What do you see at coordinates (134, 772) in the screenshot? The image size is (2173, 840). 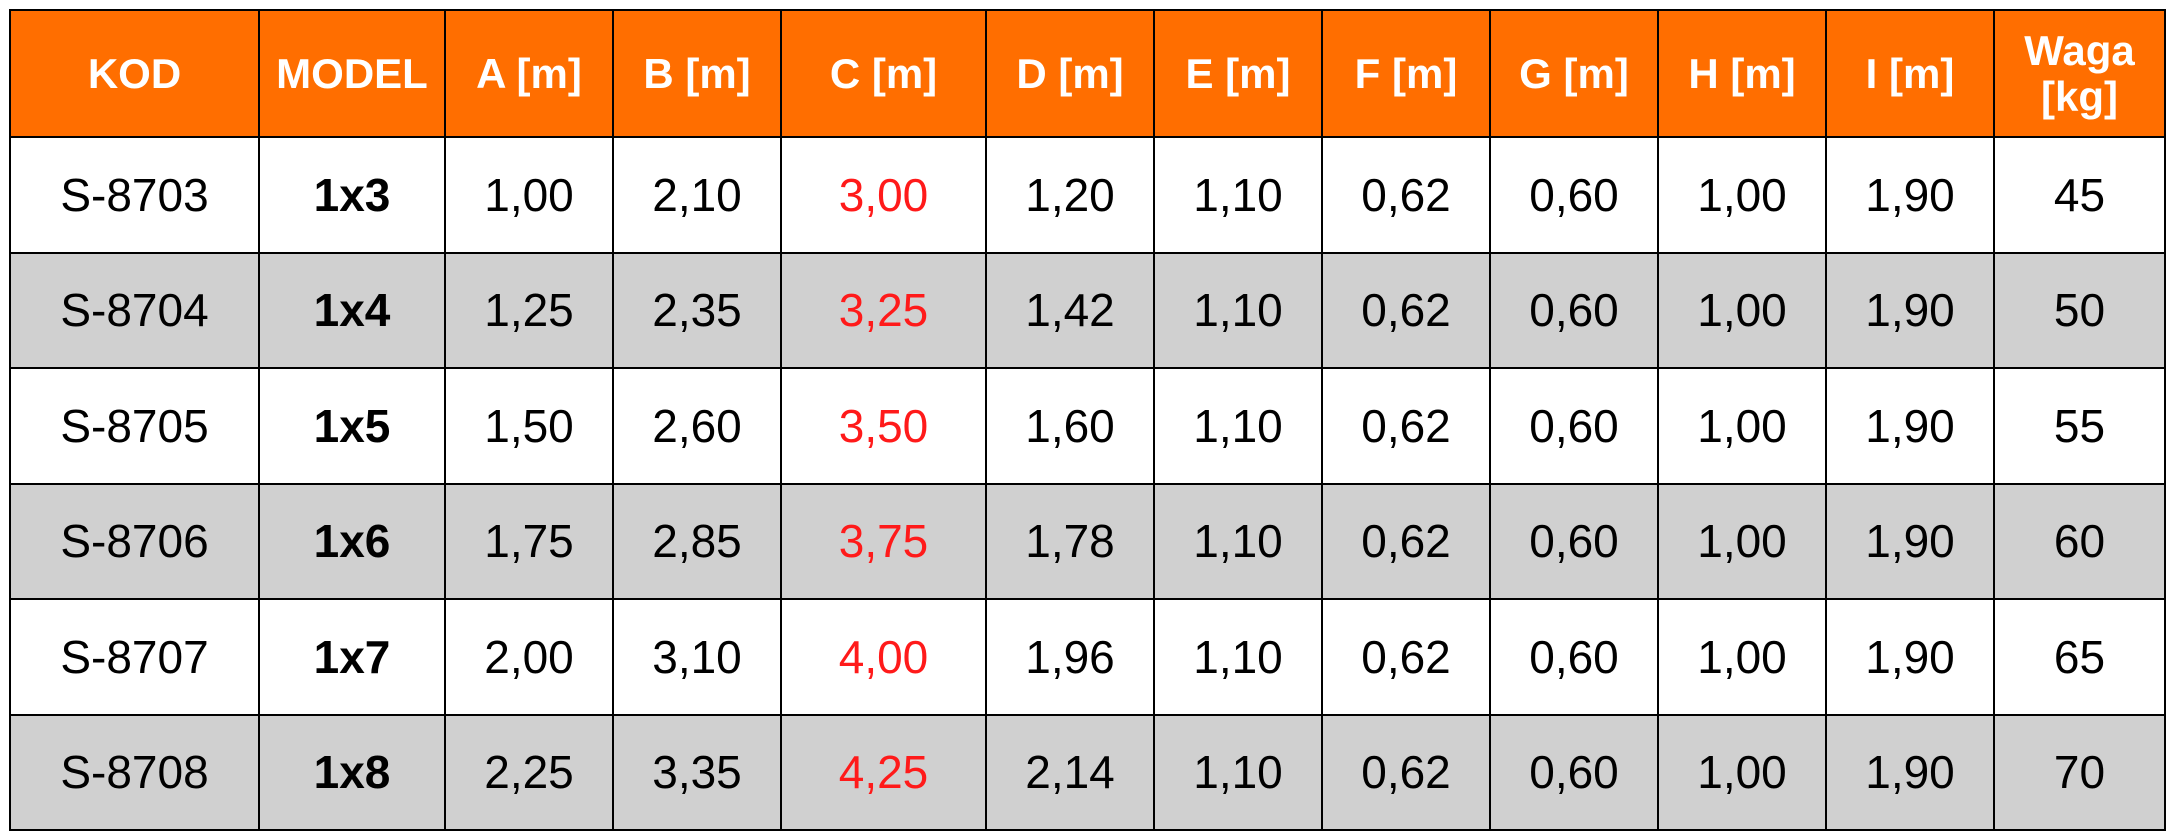 I see `cell-kod: S-8708` at bounding box center [134, 772].